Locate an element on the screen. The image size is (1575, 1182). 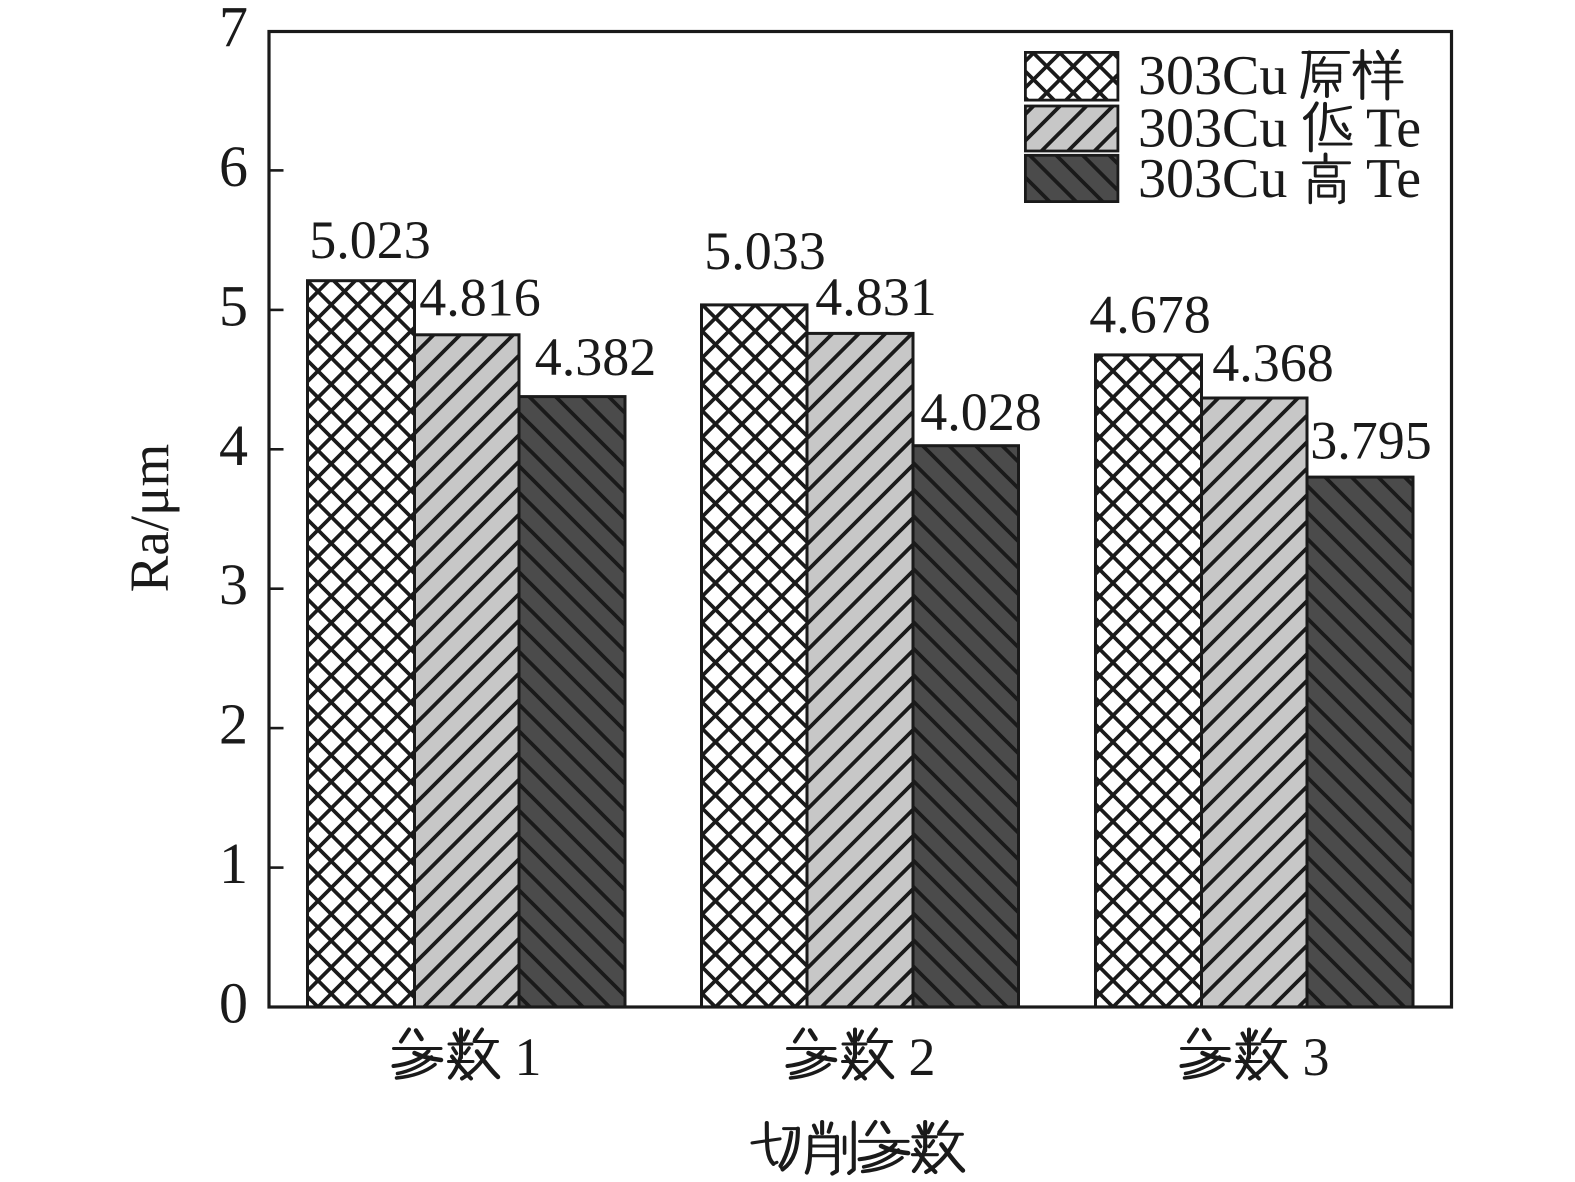
svg-text: Ra/μm is located at coordinates (149, 518).